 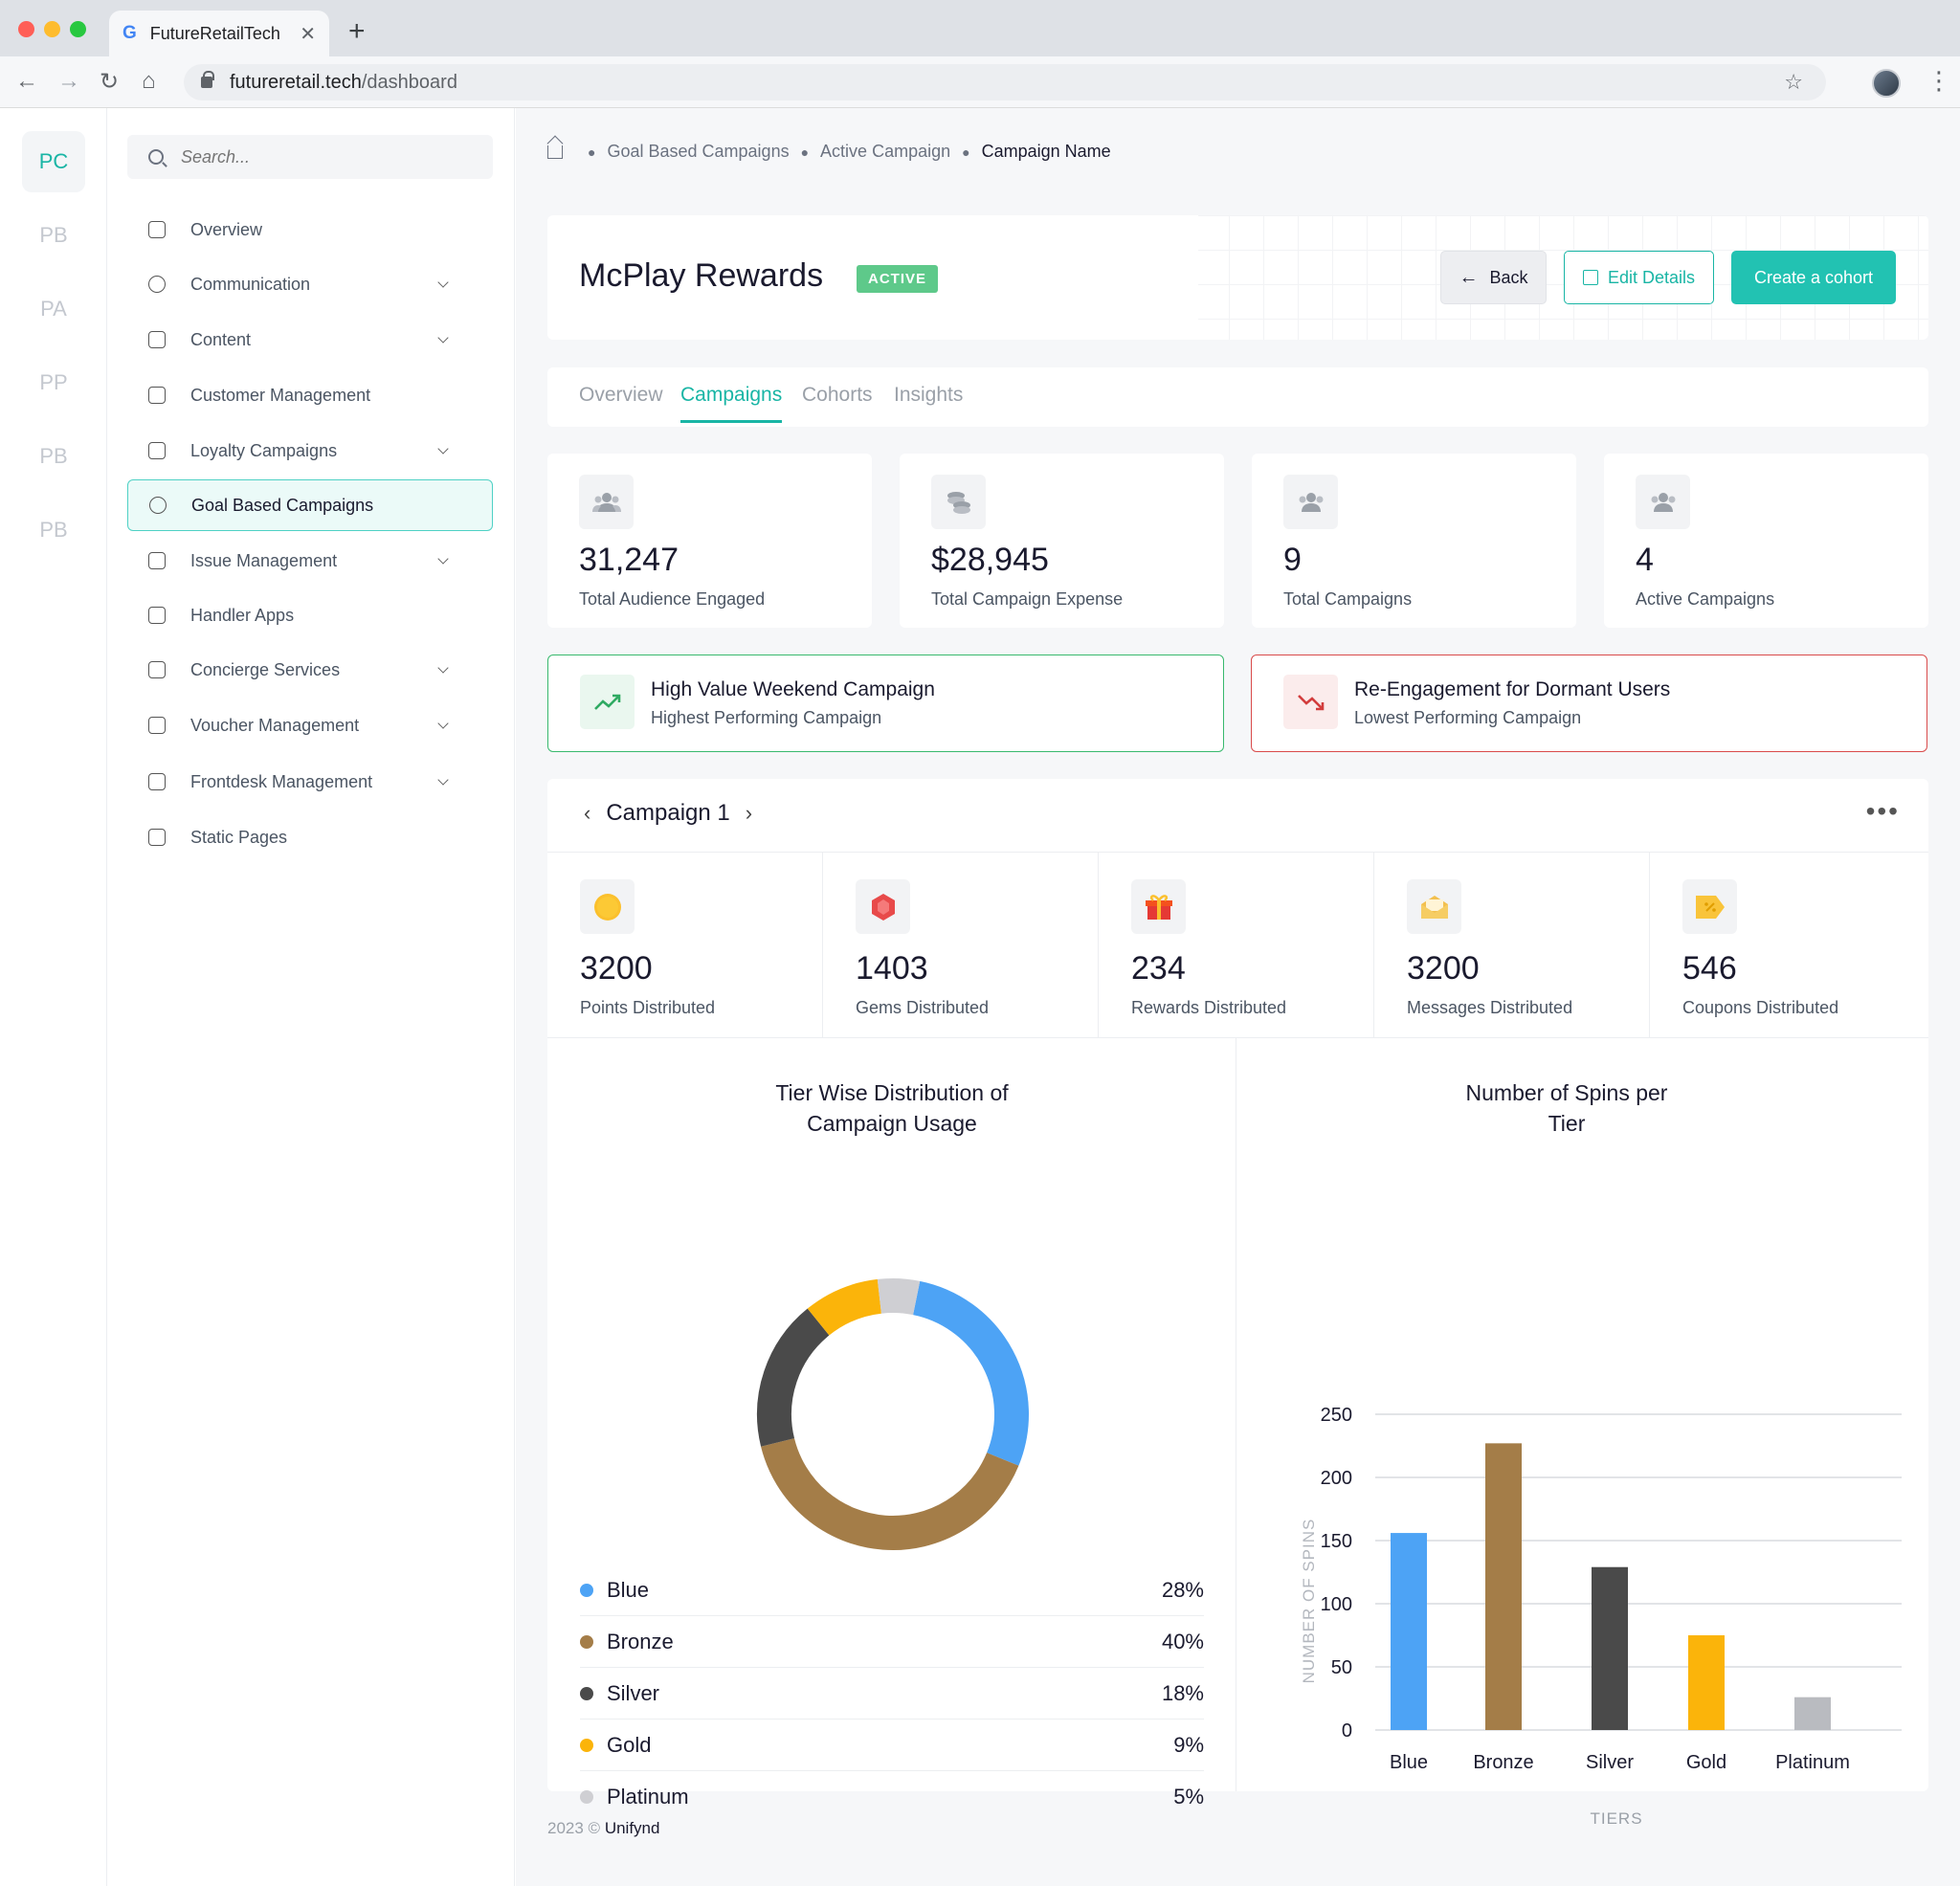 I want to click on legend-label: Blue, so click(x=629, y=1589).